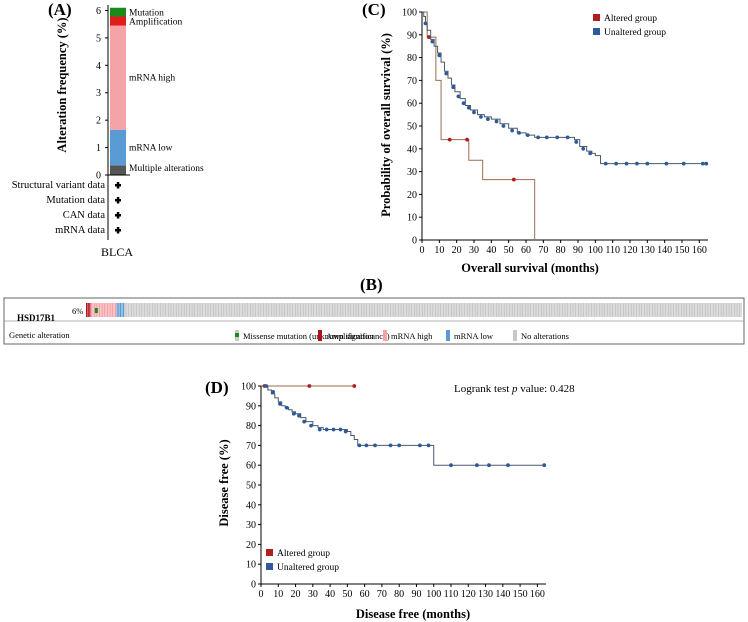  Describe the element at coordinates (251, 486) in the screenshot. I see `d-y-tick-label: 50` at that location.